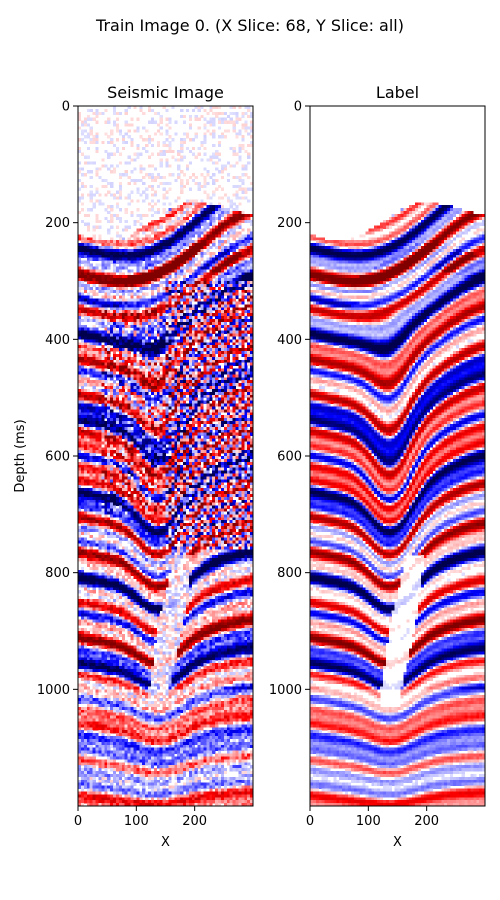  What do you see at coordinates (397, 92) in the screenshot?
I see `panel-title: Label` at bounding box center [397, 92].